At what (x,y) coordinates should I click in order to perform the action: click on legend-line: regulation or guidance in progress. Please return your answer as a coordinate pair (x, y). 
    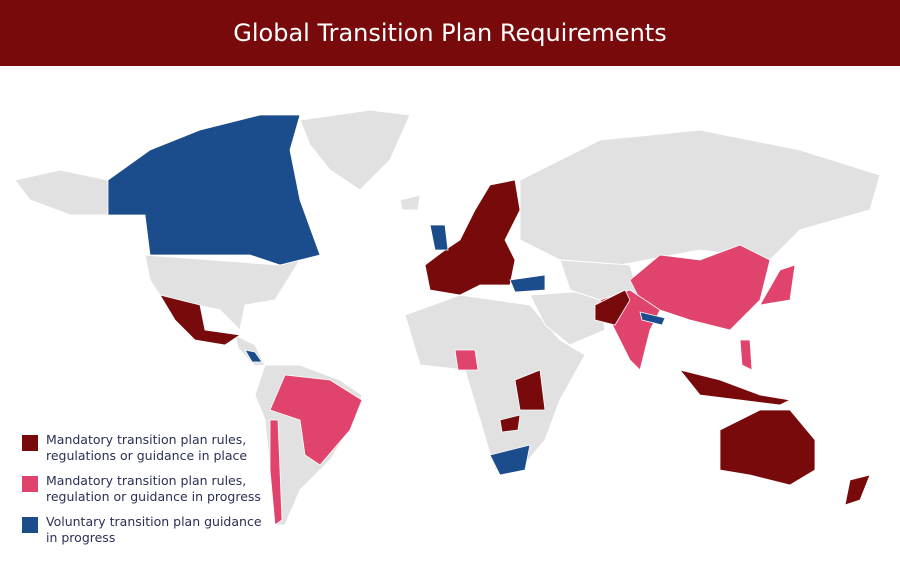
    Looking at the image, I should click on (153, 496).